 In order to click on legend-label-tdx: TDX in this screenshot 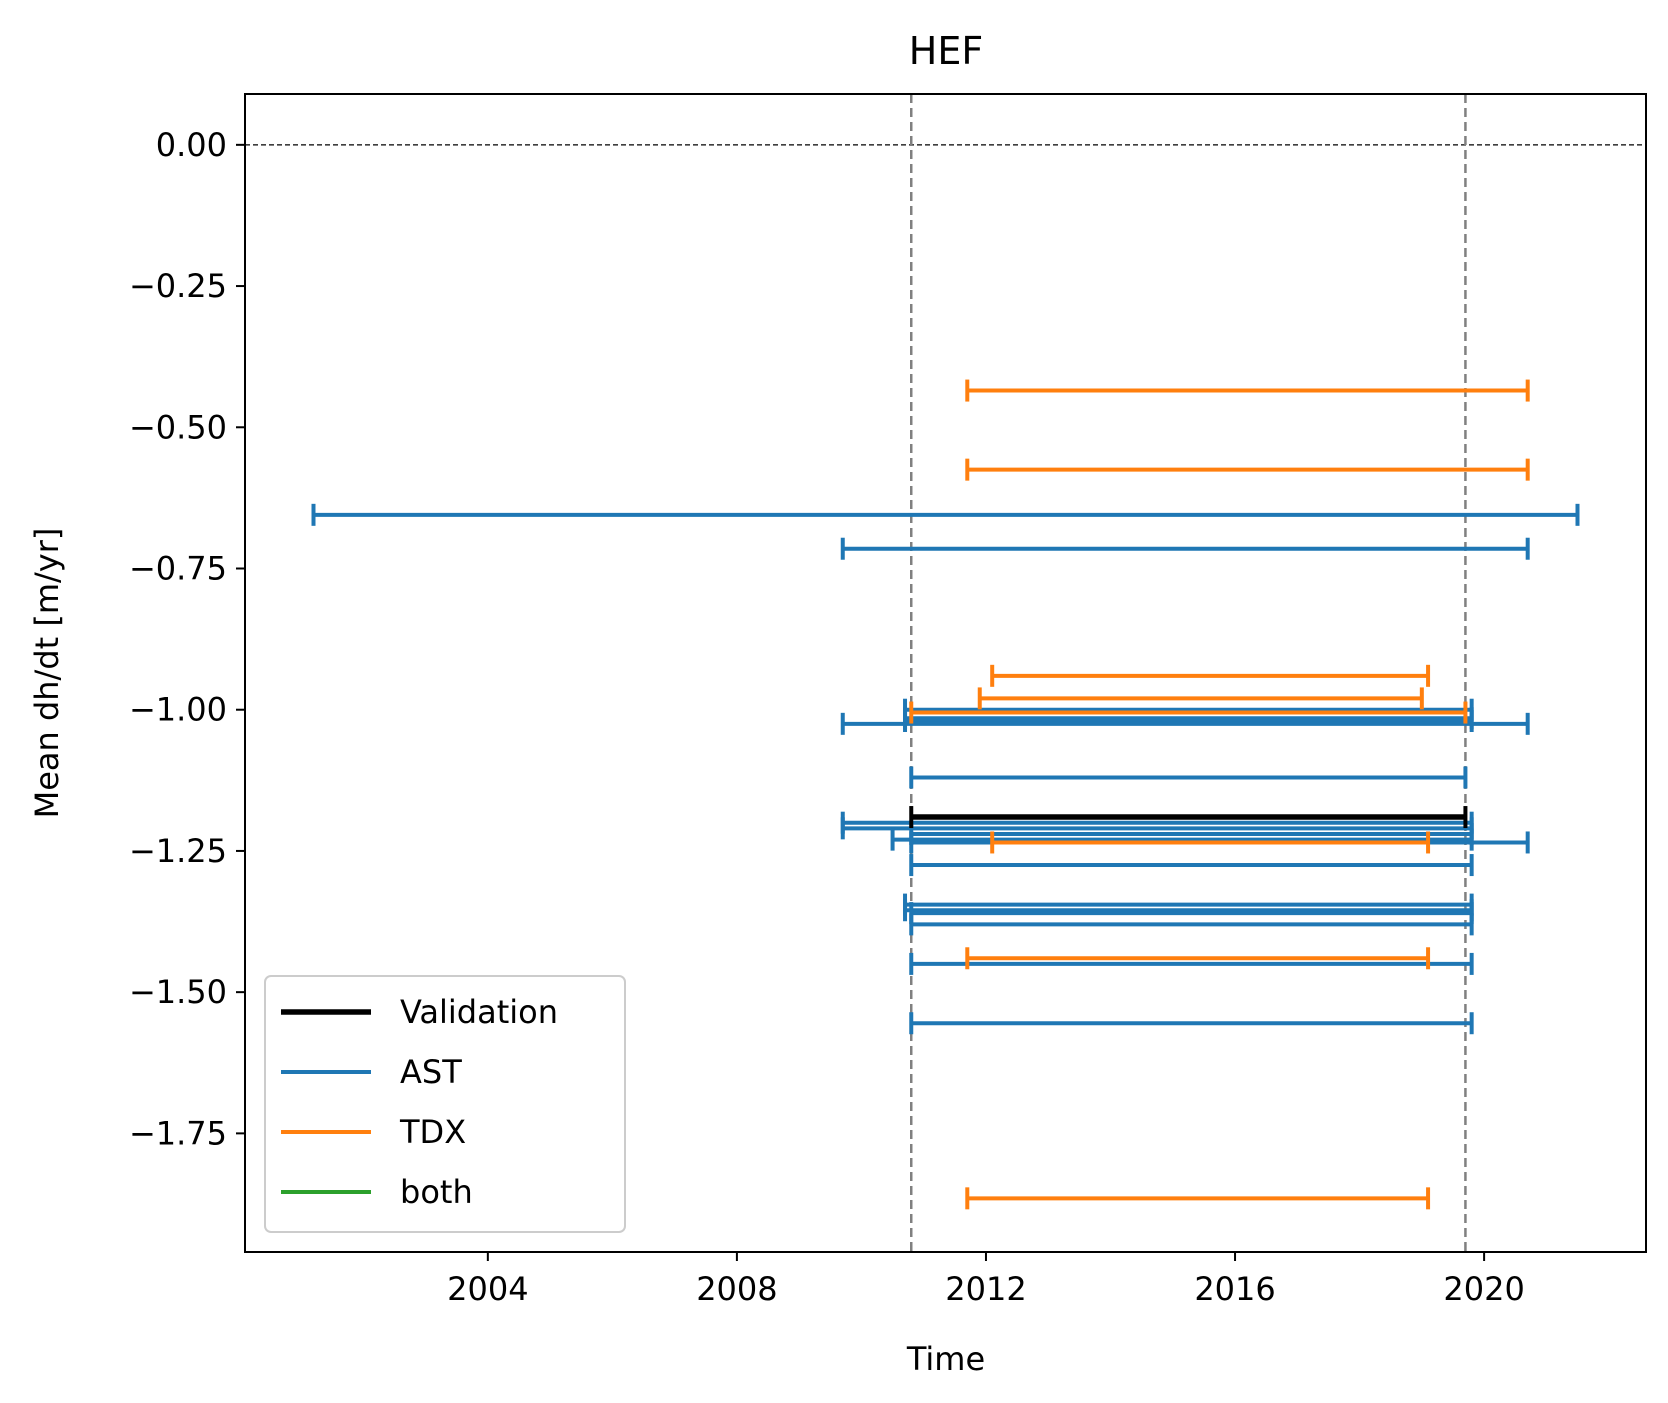, I will do `click(432, 1132)`.